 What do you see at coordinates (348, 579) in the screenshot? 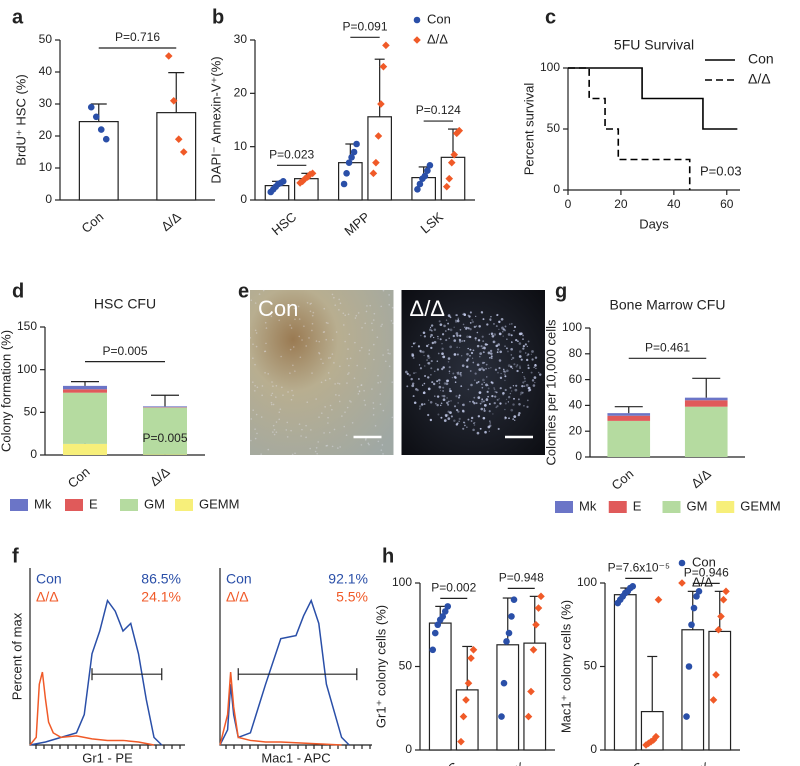
I see `series-percent: 92.1%` at bounding box center [348, 579].